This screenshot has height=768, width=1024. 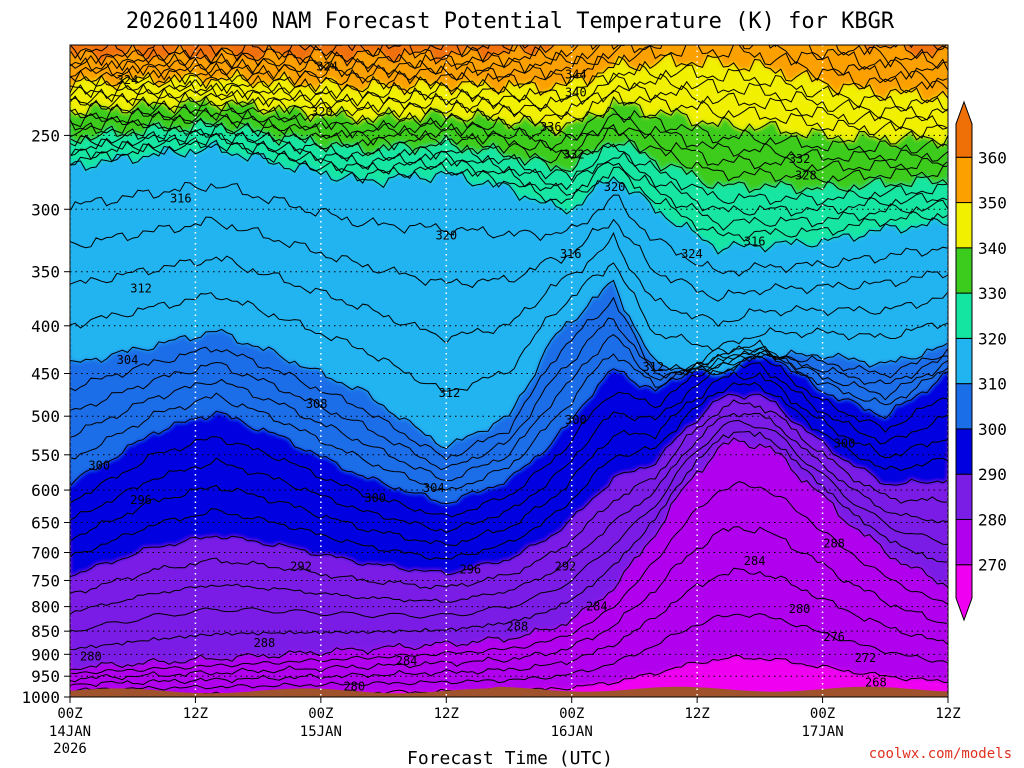 I want to click on contour-label-group: 292, so click(x=301, y=567).